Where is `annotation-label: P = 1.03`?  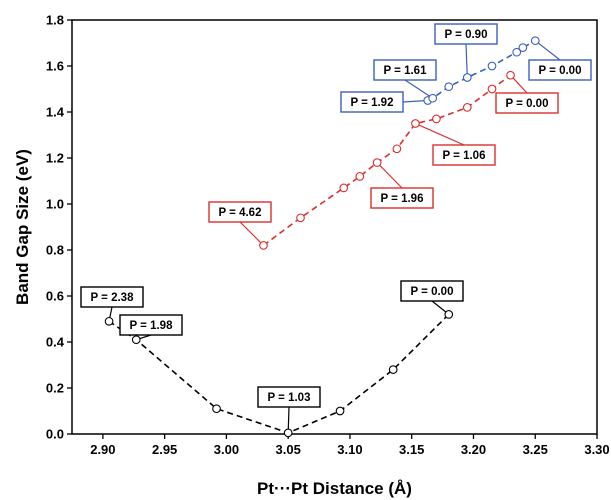
annotation-label: P = 1.03 is located at coordinates (289, 398).